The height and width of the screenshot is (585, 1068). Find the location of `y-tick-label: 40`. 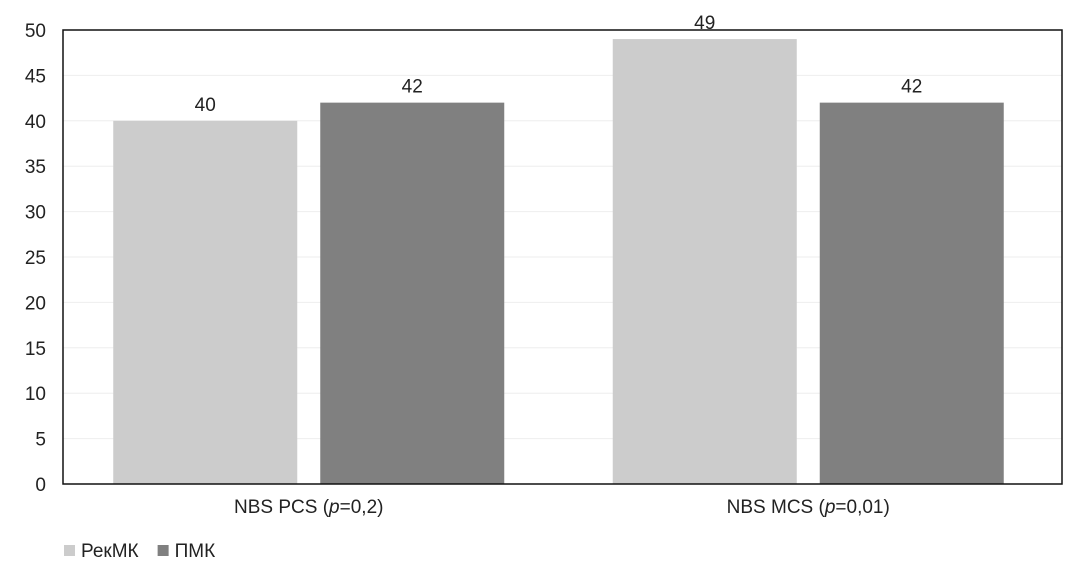

y-tick-label: 40 is located at coordinates (35, 122).